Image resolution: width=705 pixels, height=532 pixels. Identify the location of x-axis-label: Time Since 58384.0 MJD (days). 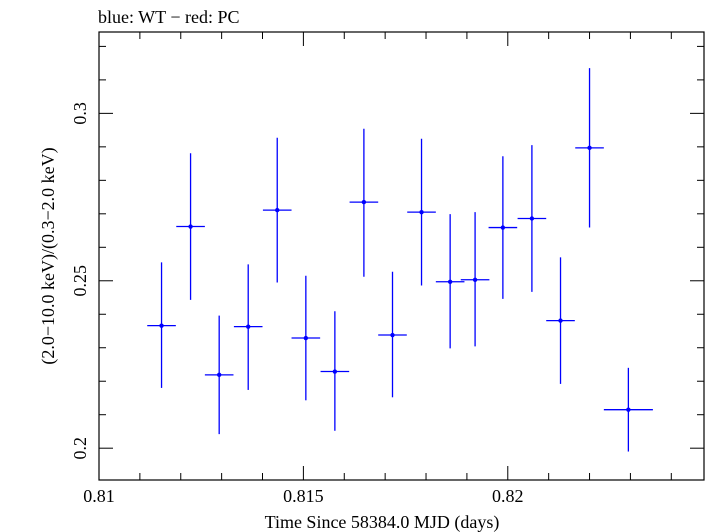
(382, 522).